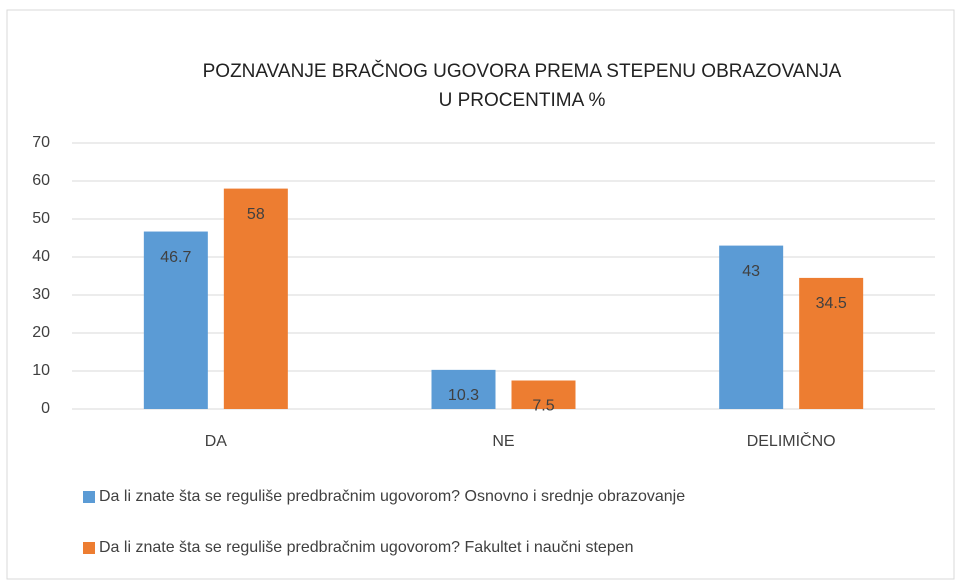 The image size is (955, 580). What do you see at coordinates (543, 406) in the screenshot?
I see `data-label: 7.5` at bounding box center [543, 406].